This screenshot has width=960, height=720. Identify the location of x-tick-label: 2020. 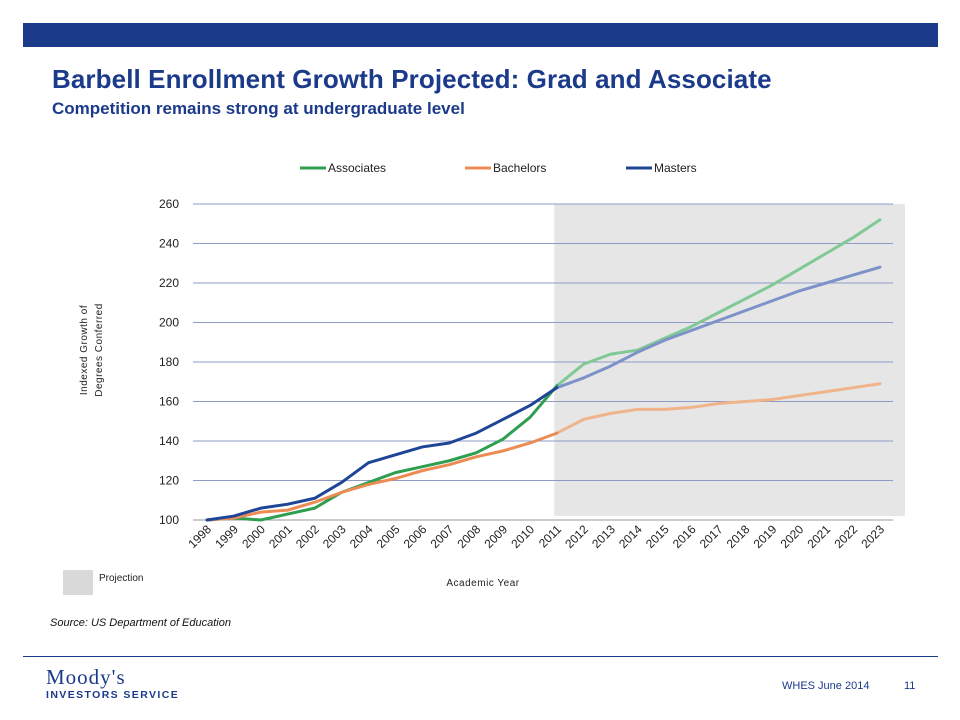
(792, 536).